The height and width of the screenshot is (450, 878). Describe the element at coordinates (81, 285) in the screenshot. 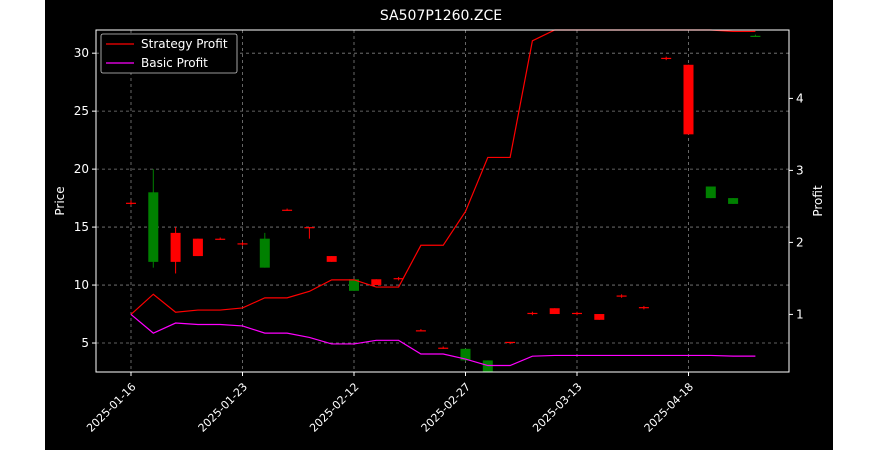

I see `left-tick-label: 10` at that location.